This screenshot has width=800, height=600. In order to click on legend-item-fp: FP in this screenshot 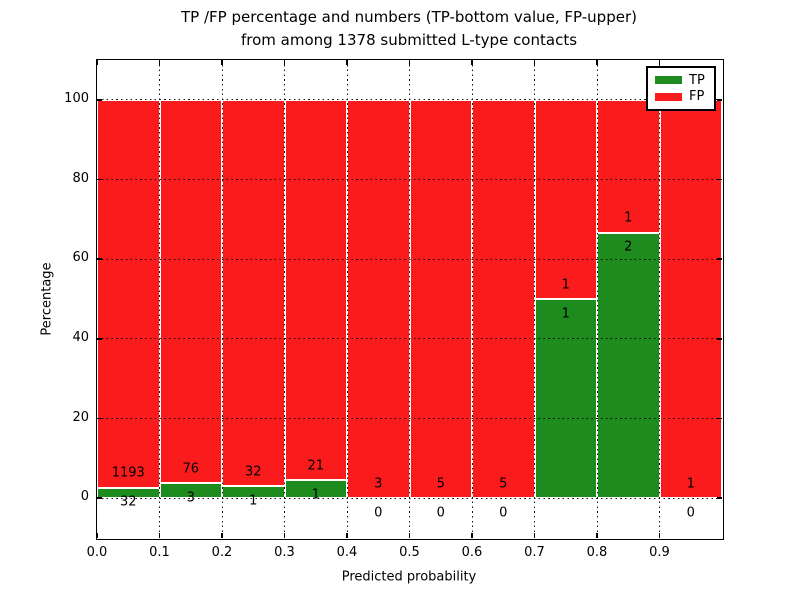, I will do `click(681, 96)`.